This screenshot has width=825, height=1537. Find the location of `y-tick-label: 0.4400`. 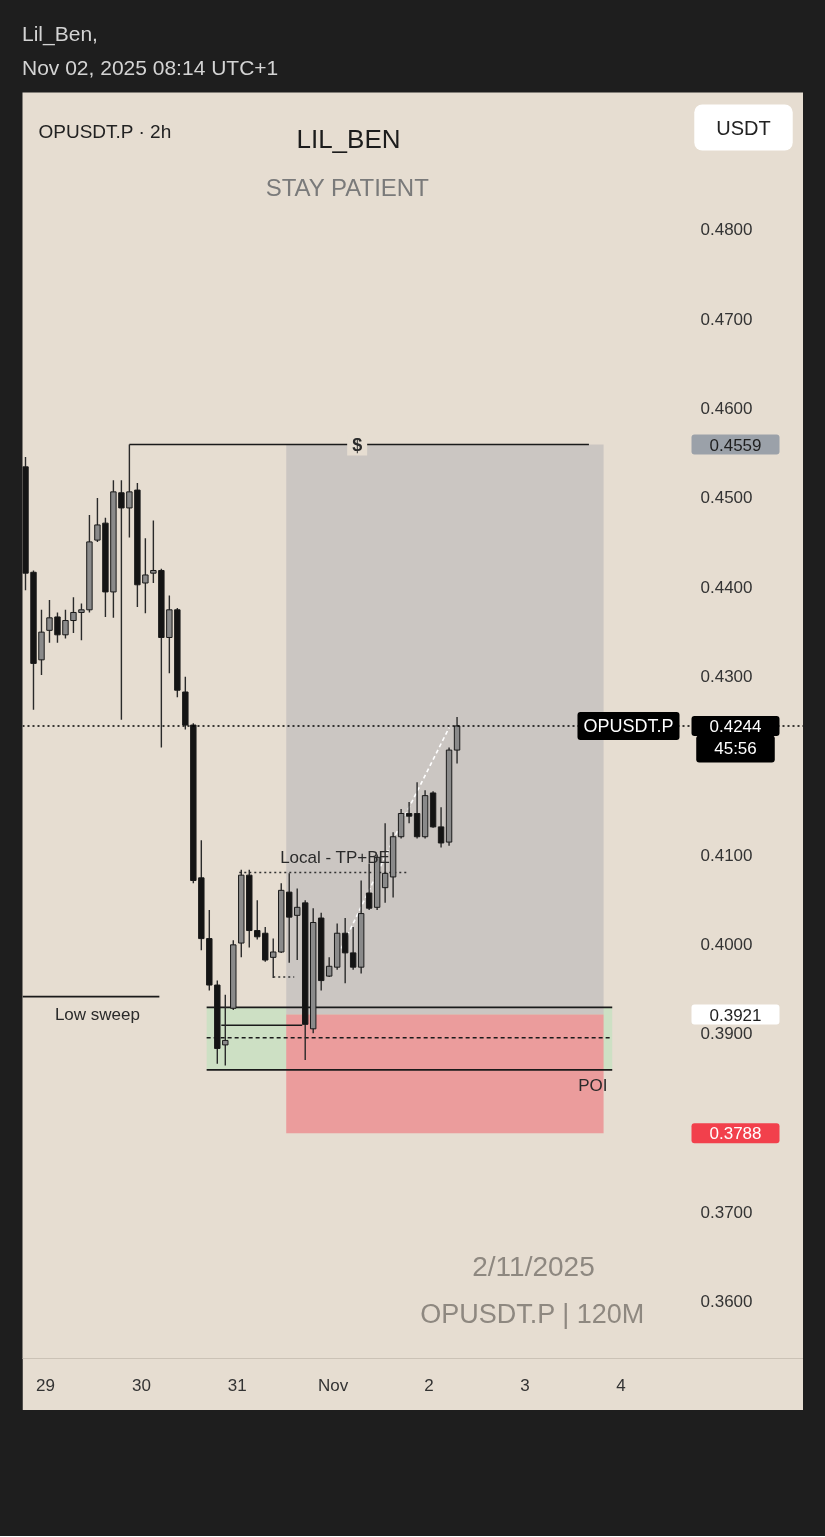

y-tick-label: 0.4400 is located at coordinates (726, 587).